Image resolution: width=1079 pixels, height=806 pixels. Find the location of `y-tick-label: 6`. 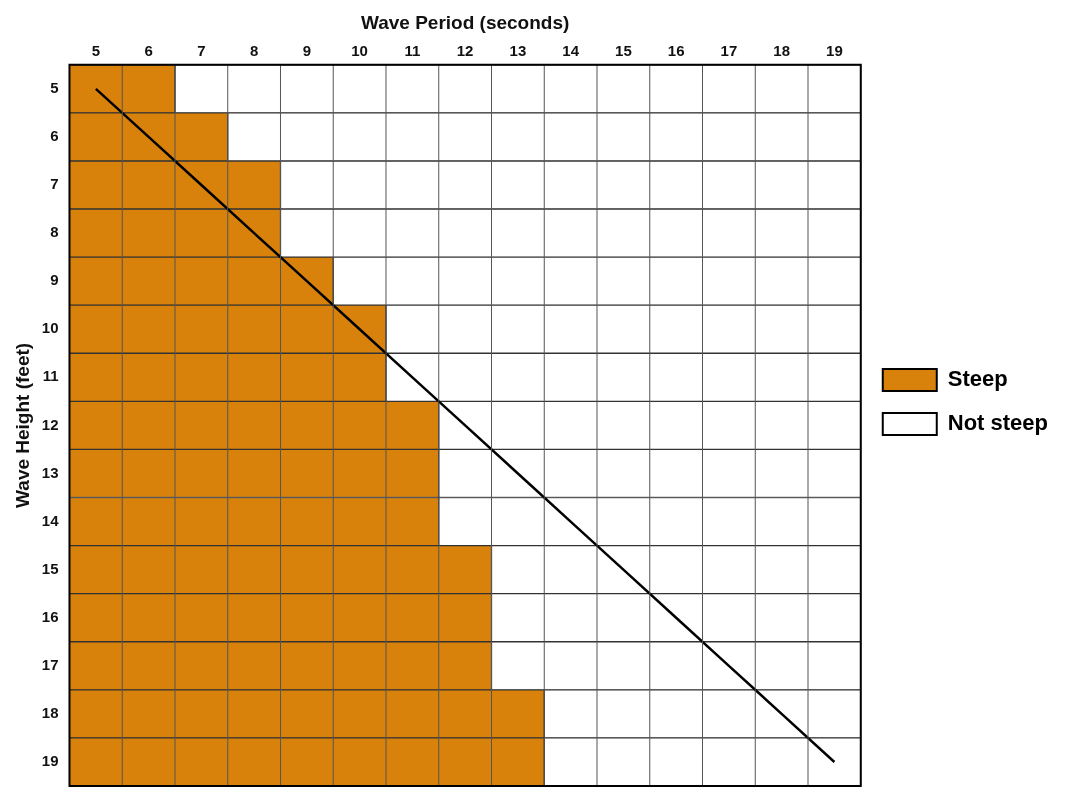

y-tick-label: 6 is located at coordinates (54, 136).